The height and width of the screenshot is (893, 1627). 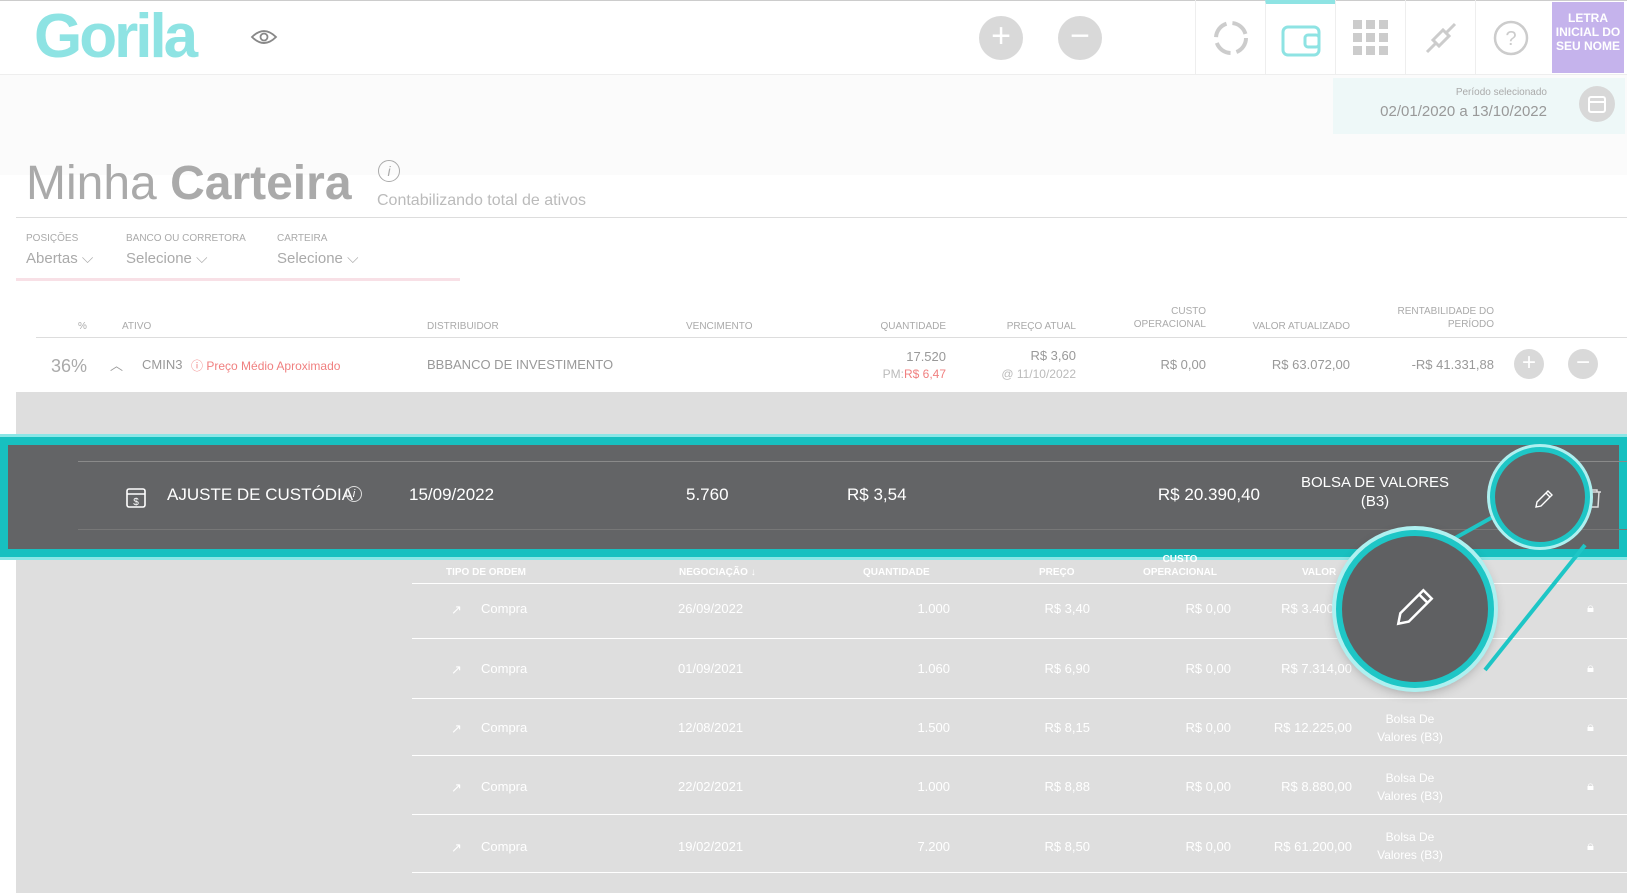 What do you see at coordinates (1583, 364) in the screenshot?
I see `remove-position-button: −` at bounding box center [1583, 364].